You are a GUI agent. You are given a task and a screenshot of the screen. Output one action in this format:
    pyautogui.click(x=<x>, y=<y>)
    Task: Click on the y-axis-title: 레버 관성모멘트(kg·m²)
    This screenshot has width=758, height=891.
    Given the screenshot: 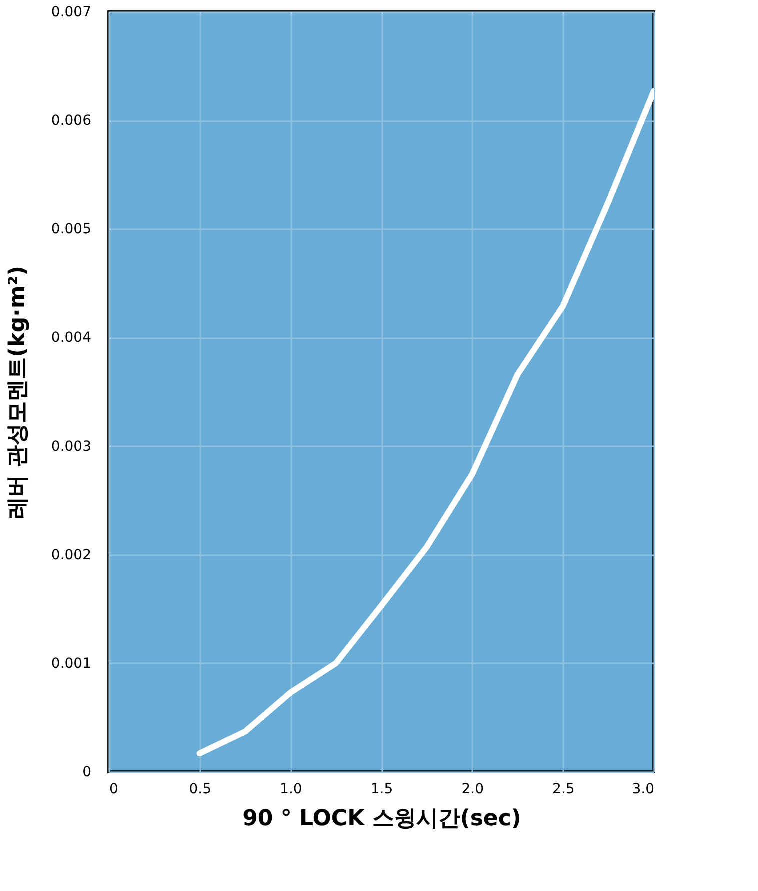 What is the action you would take?
    pyautogui.click(x=17, y=393)
    